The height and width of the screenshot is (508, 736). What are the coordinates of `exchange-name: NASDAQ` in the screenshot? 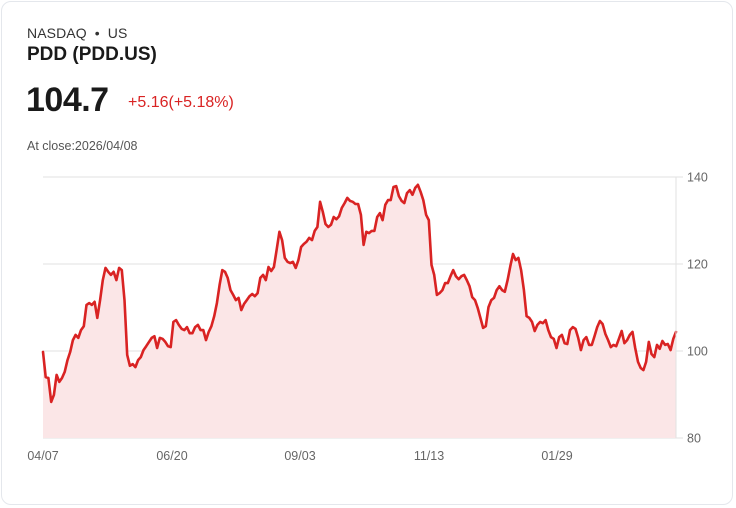 It's located at (57, 33).